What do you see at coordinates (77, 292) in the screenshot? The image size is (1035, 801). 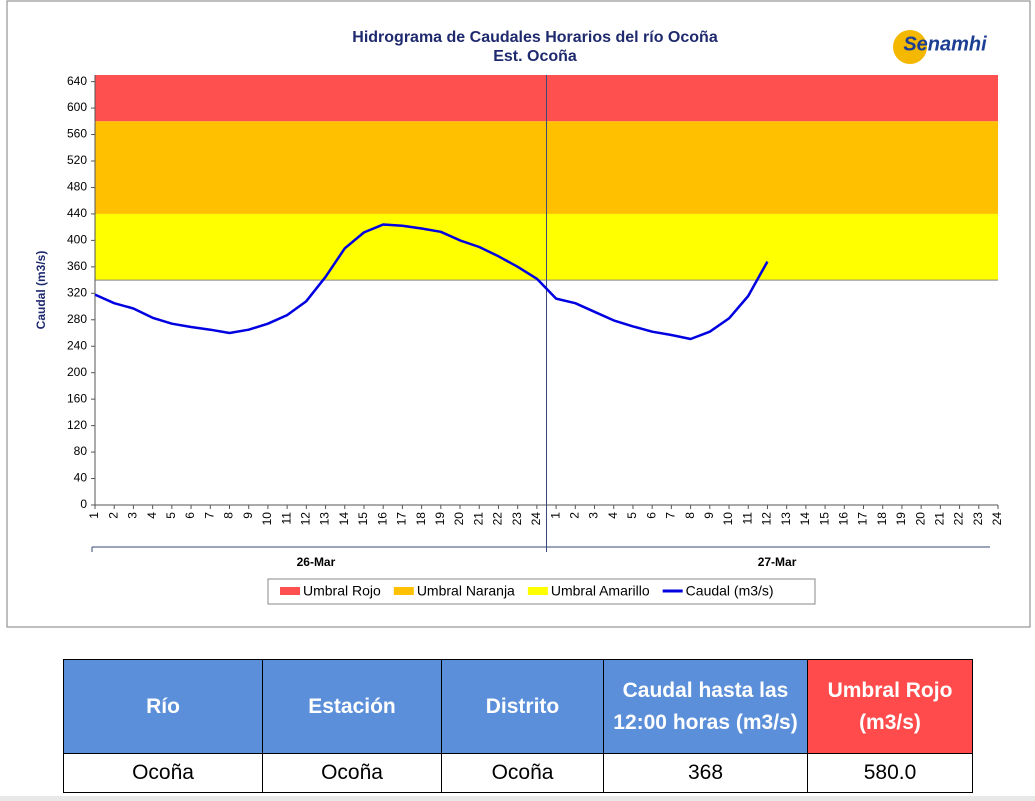 I see `y-tick-label: 320` at bounding box center [77, 292].